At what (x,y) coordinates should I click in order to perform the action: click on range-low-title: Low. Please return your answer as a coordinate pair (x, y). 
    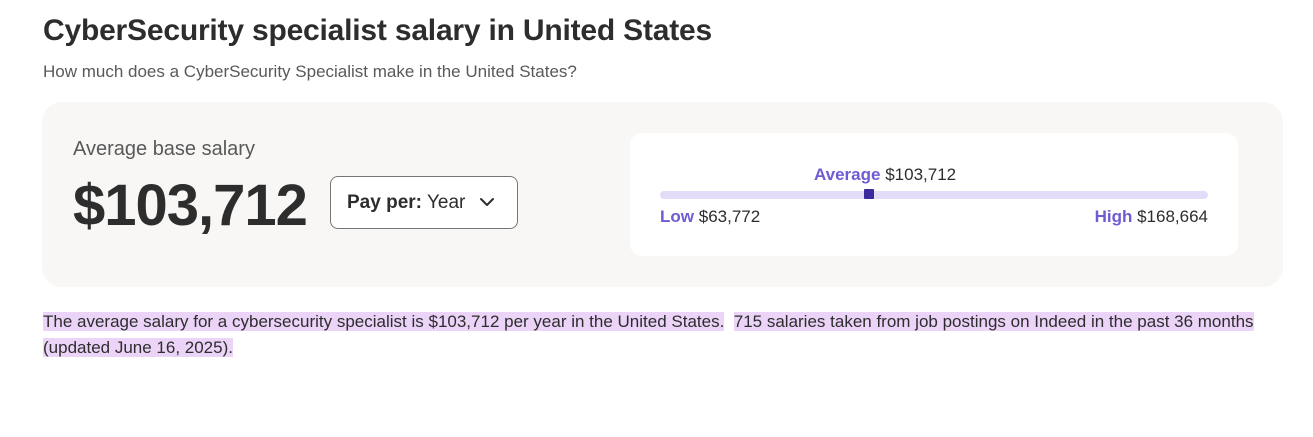
    Looking at the image, I should click on (677, 216).